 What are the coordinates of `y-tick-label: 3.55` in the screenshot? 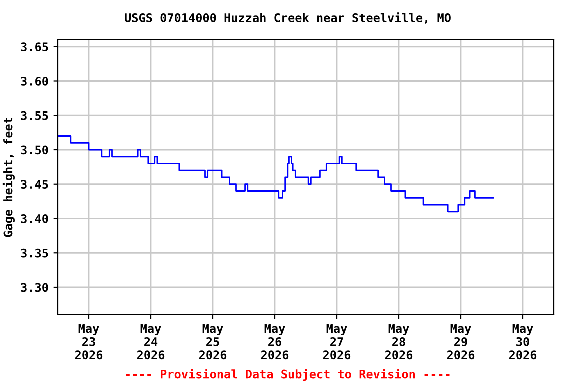 It's located at (34, 115).